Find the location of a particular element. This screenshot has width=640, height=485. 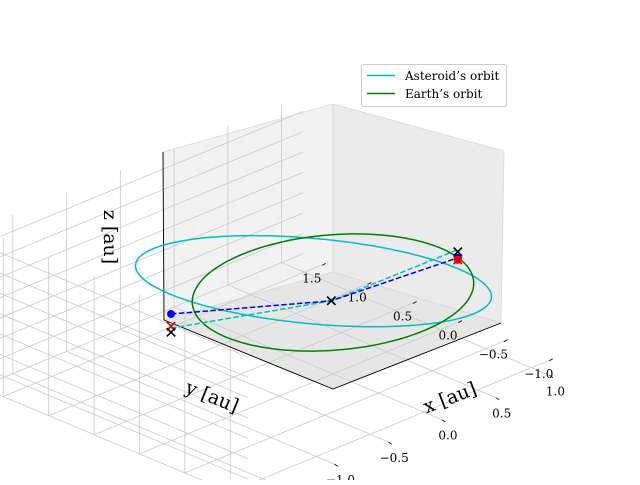

y-tick-label: −0.5 is located at coordinates (493, 355).